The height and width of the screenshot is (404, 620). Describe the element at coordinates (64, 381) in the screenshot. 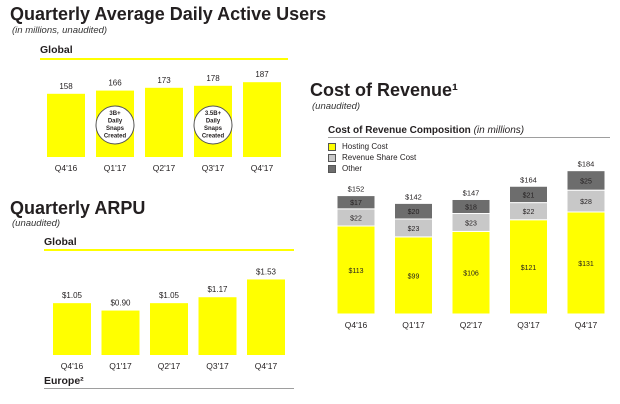

I see `arpu-europe-label: Europe²` at that location.